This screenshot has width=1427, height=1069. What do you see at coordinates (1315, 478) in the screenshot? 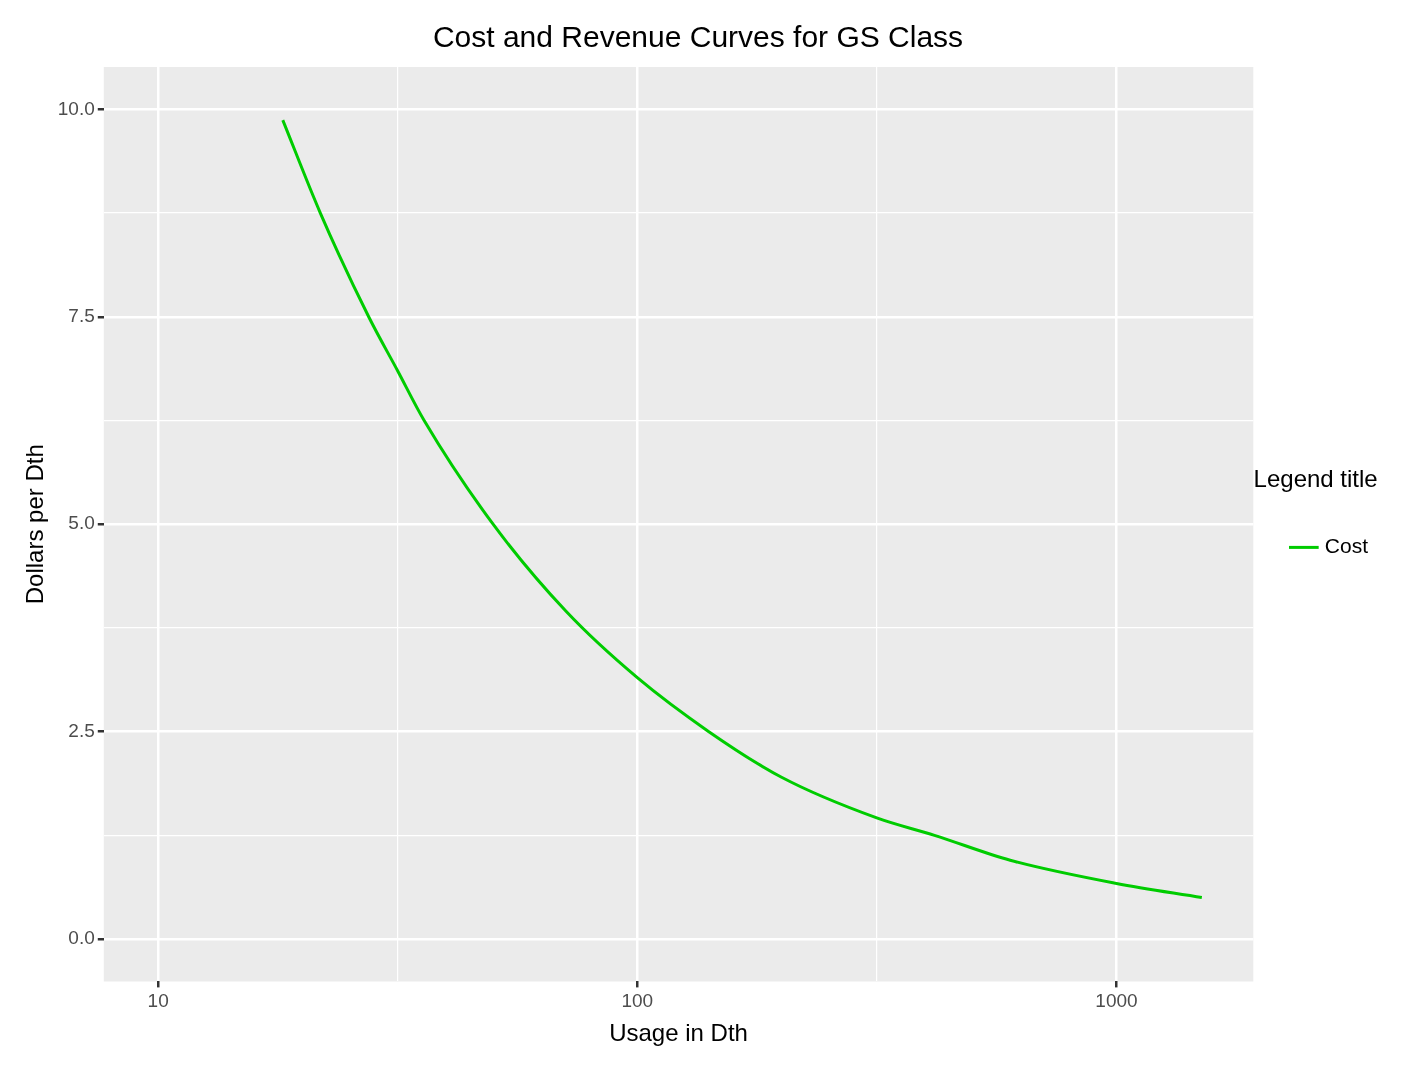
I see `legend-title: Legend title` at bounding box center [1315, 478].